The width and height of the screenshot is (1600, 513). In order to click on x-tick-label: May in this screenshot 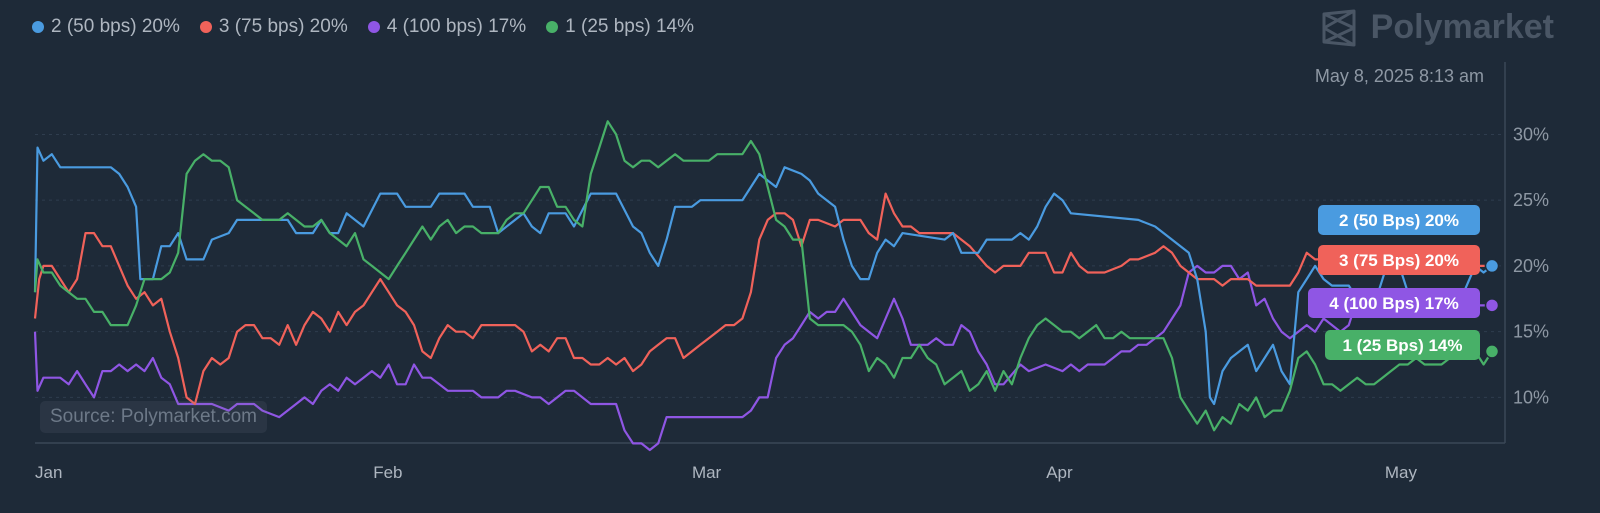, I will do `click(1401, 472)`.